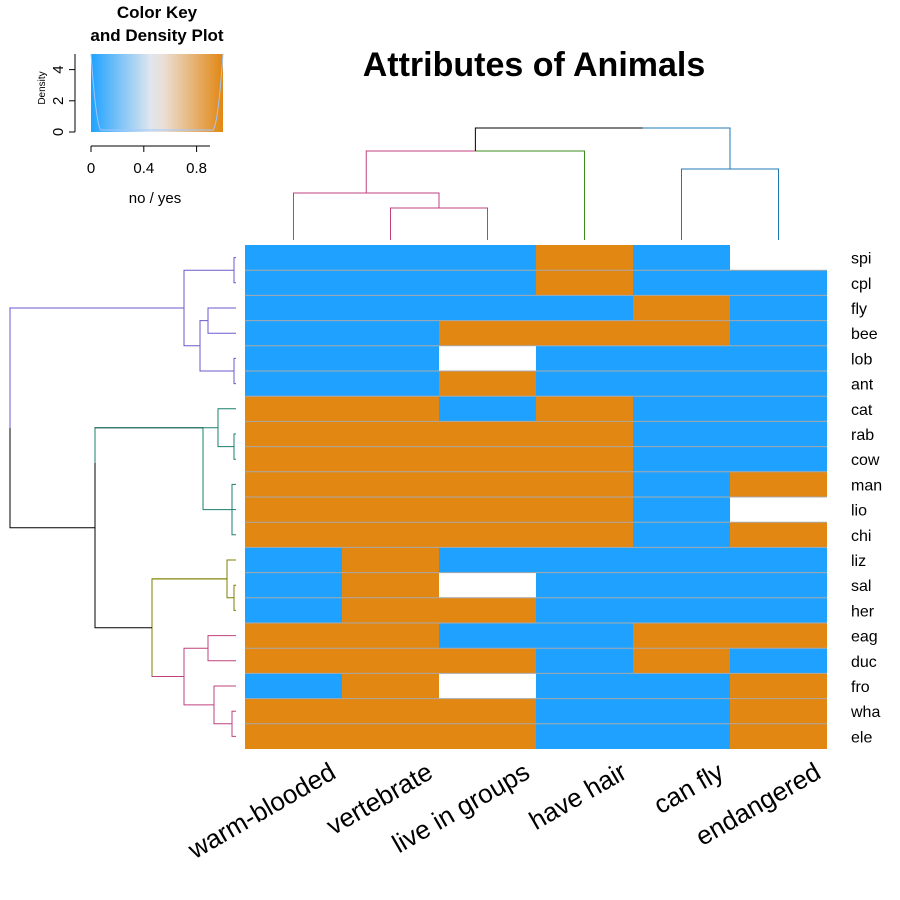 The image size is (900, 900). What do you see at coordinates (157, 12) in the screenshot?
I see `color-key-title-line1: Color Key` at bounding box center [157, 12].